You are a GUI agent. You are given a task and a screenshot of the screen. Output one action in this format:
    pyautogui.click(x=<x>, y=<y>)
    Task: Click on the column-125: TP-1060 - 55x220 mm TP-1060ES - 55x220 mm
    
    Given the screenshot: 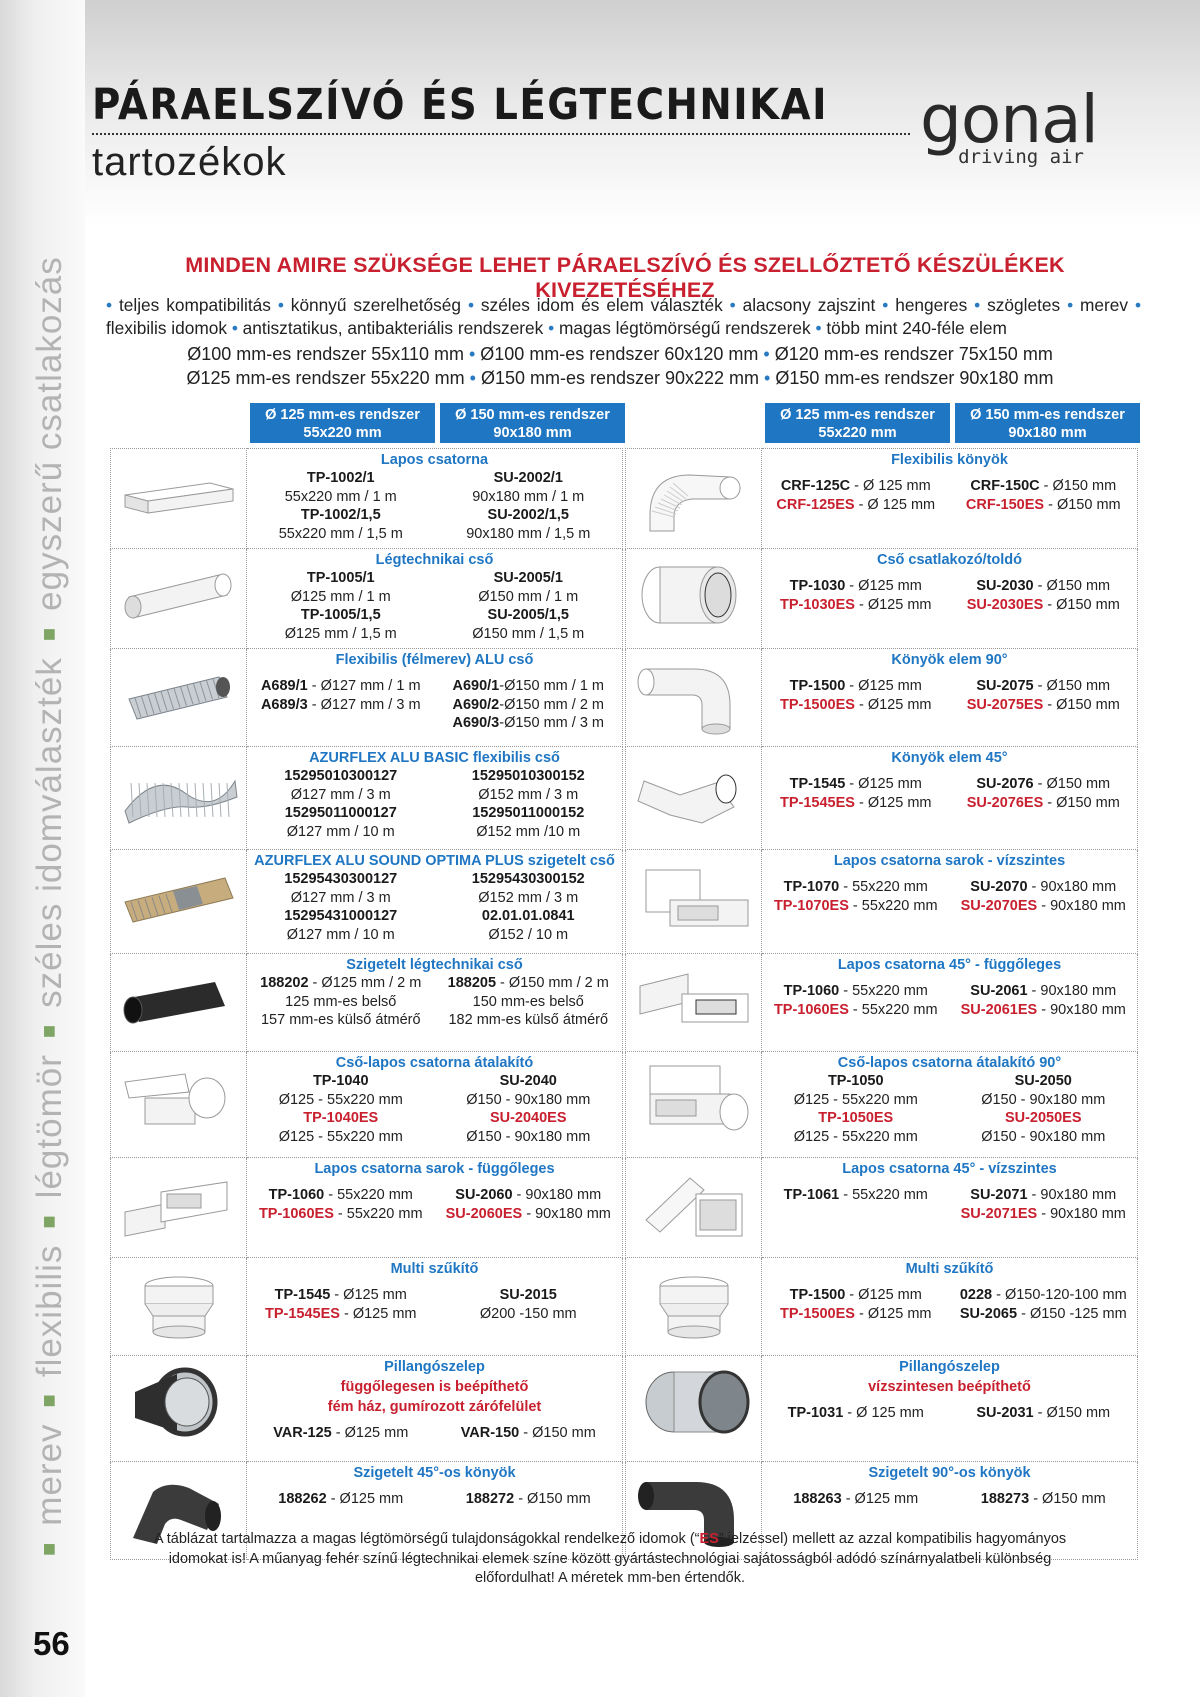 What is the action you would take?
    pyautogui.click(x=341, y=1204)
    